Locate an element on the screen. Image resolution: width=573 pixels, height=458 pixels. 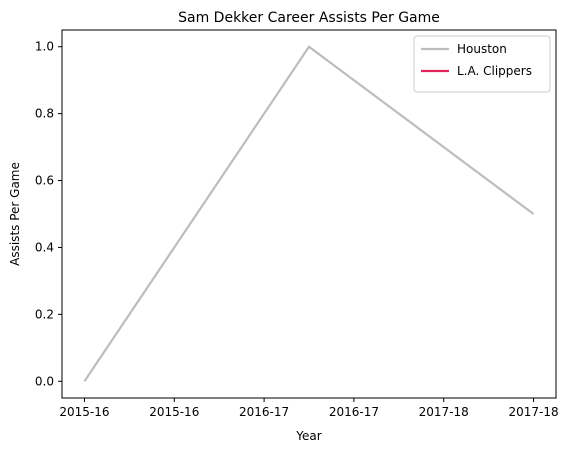
y-tick-label: 0.4 is located at coordinates (44, 247).